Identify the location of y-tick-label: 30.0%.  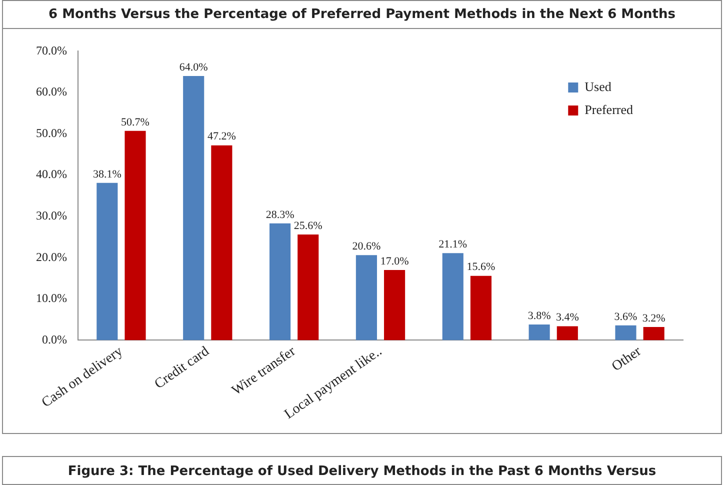
(51, 215).